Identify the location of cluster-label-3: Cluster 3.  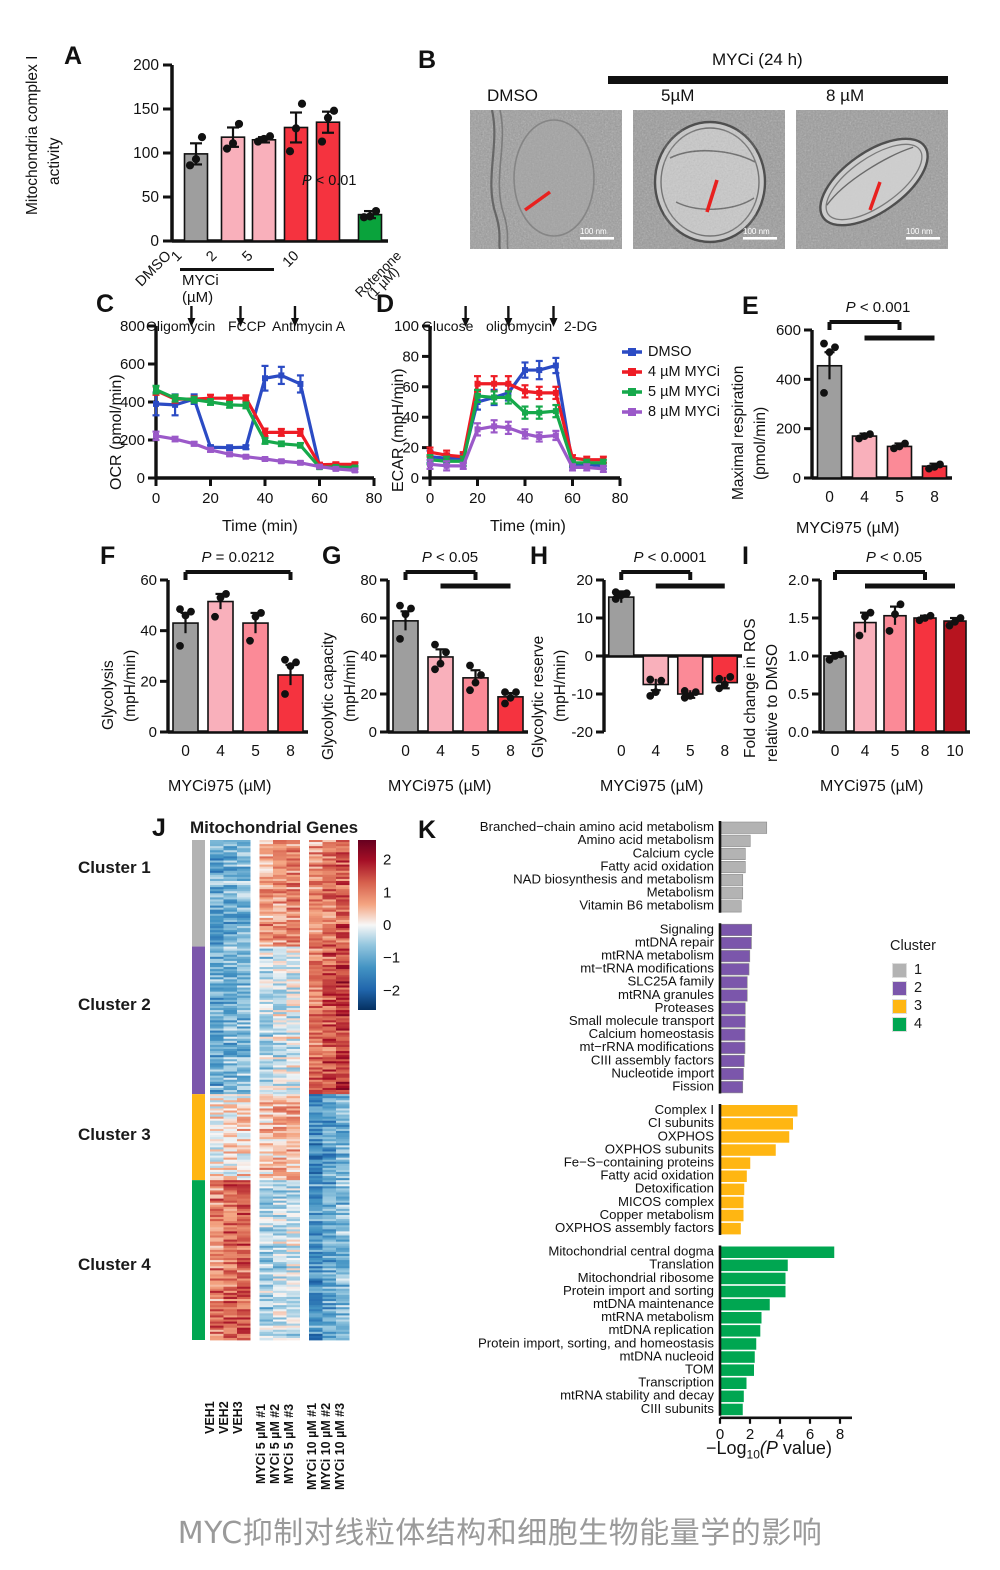
(114, 1134).